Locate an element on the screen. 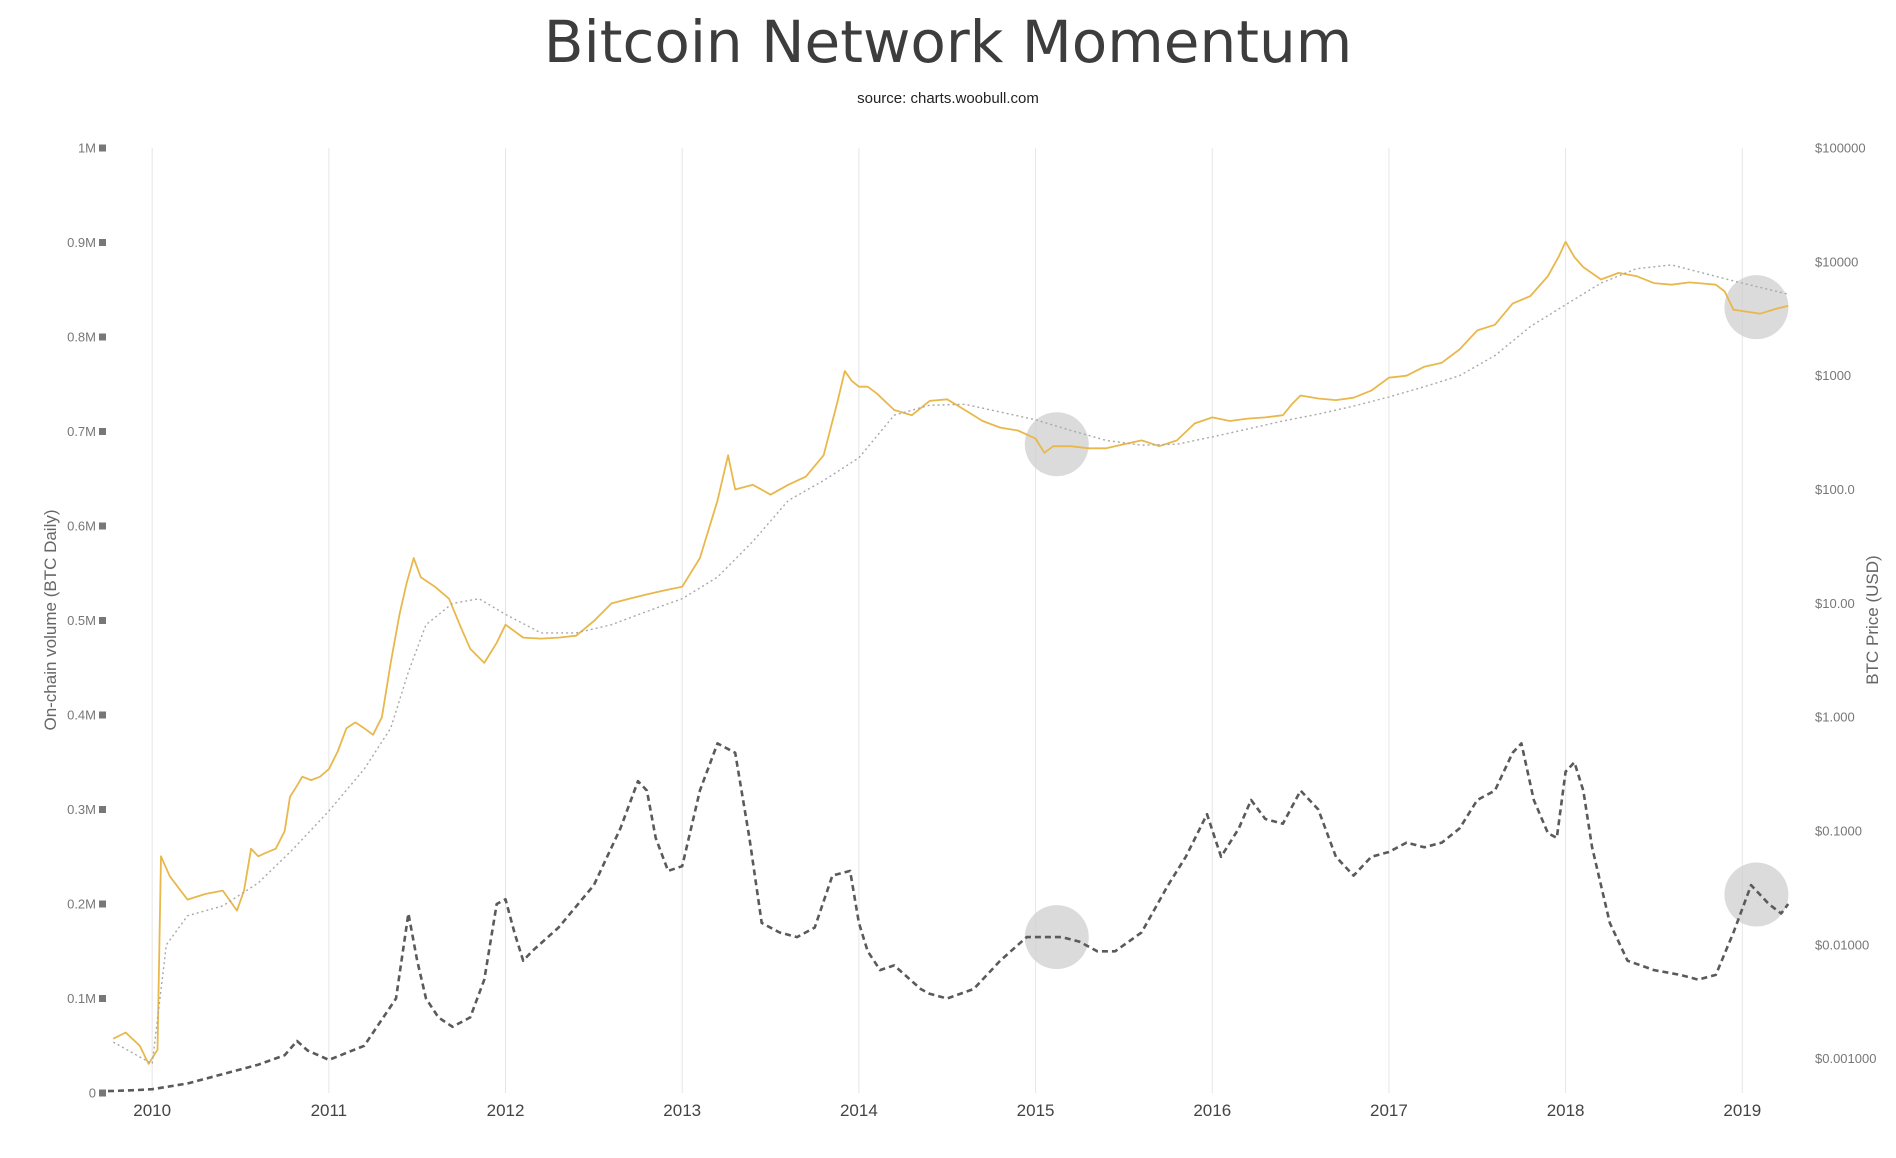  right-tick-label-6: $1000 is located at coordinates (1833, 375).